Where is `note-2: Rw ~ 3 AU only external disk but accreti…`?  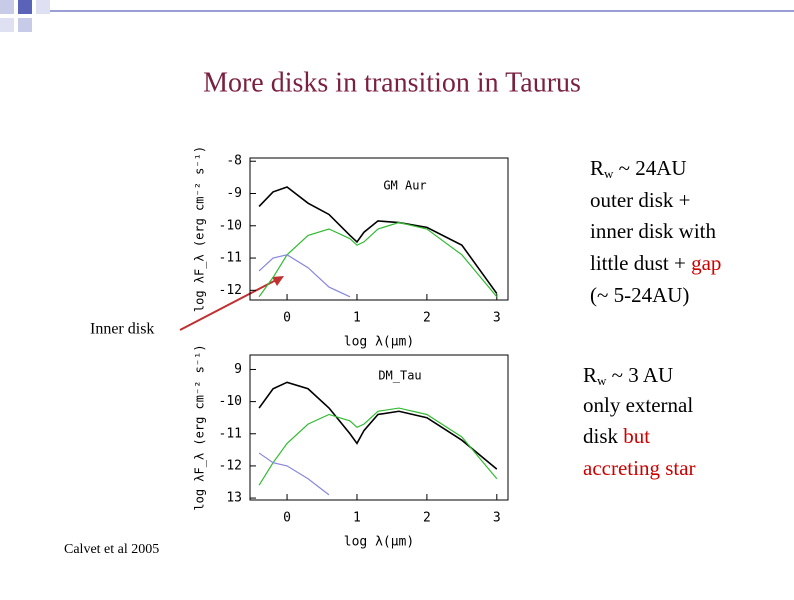 note-2: Rw ~ 3 AU only external disk but accreti… is located at coordinates (639, 421).